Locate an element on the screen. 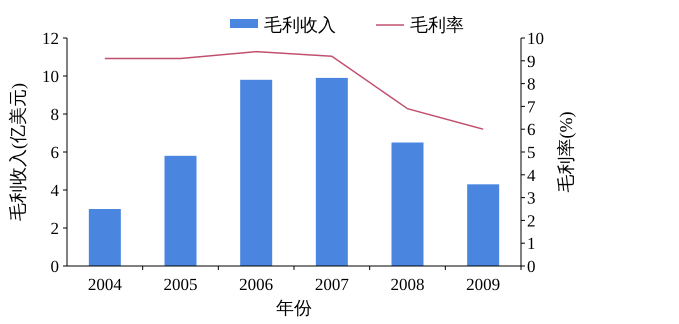 This screenshot has width=679, height=324. y-axis-title: 毛利收入(亿美元) is located at coordinates (18, 152).